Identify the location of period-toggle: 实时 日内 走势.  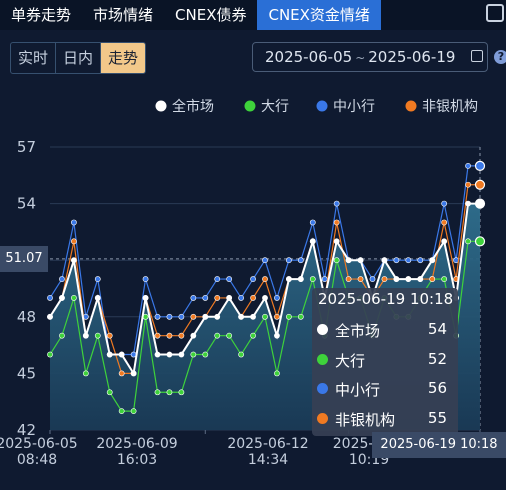
(78, 58).